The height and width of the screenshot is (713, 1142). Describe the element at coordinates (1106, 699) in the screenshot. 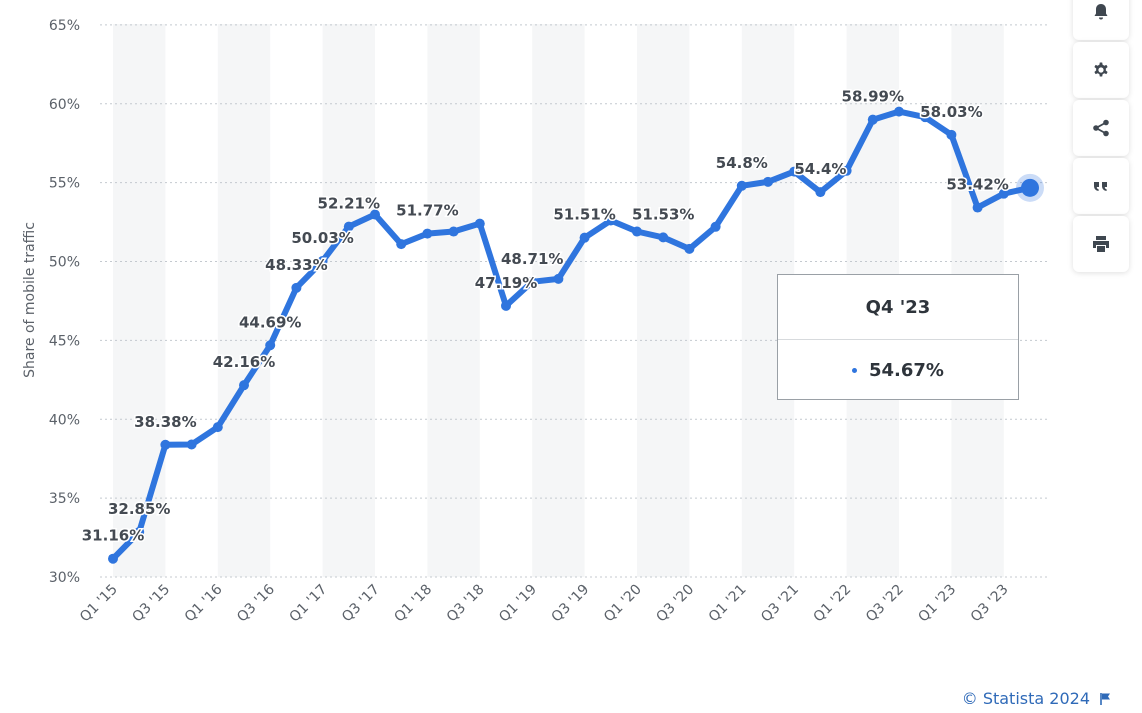

I see `flag-icon` at that location.